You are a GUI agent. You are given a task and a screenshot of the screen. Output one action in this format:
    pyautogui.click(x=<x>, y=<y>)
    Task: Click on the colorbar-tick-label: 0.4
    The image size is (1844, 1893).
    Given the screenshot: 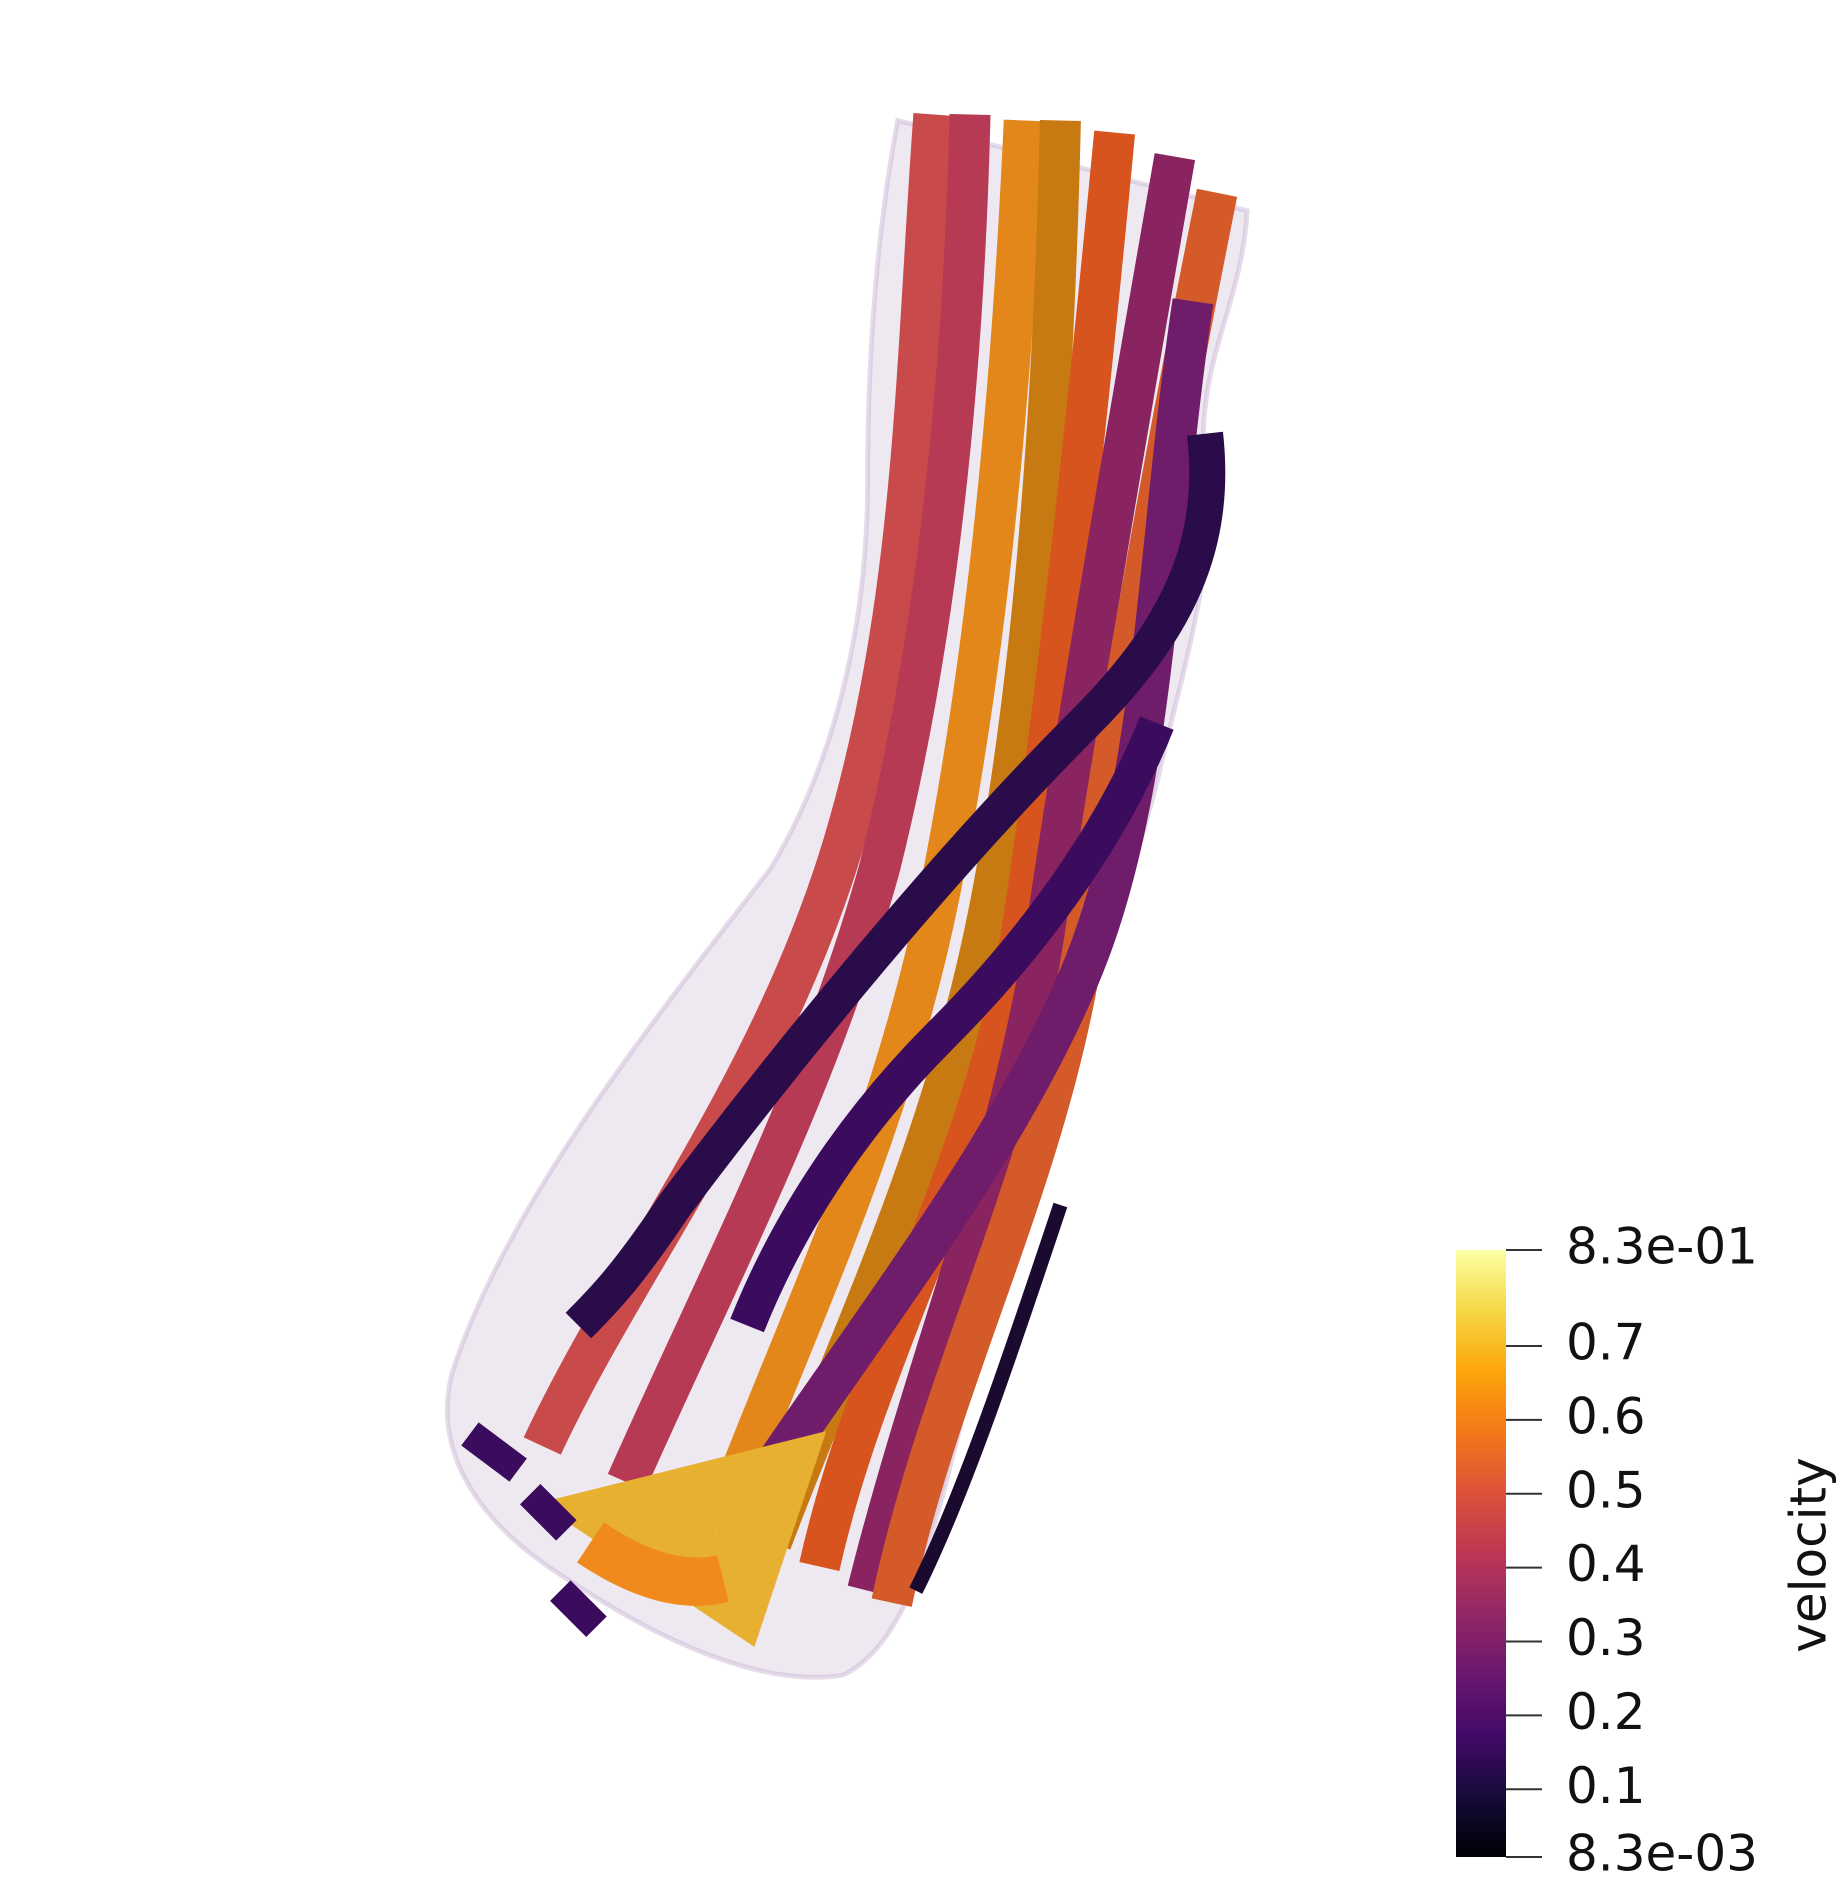 What is the action you would take?
    pyautogui.click(x=1606, y=1564)
    